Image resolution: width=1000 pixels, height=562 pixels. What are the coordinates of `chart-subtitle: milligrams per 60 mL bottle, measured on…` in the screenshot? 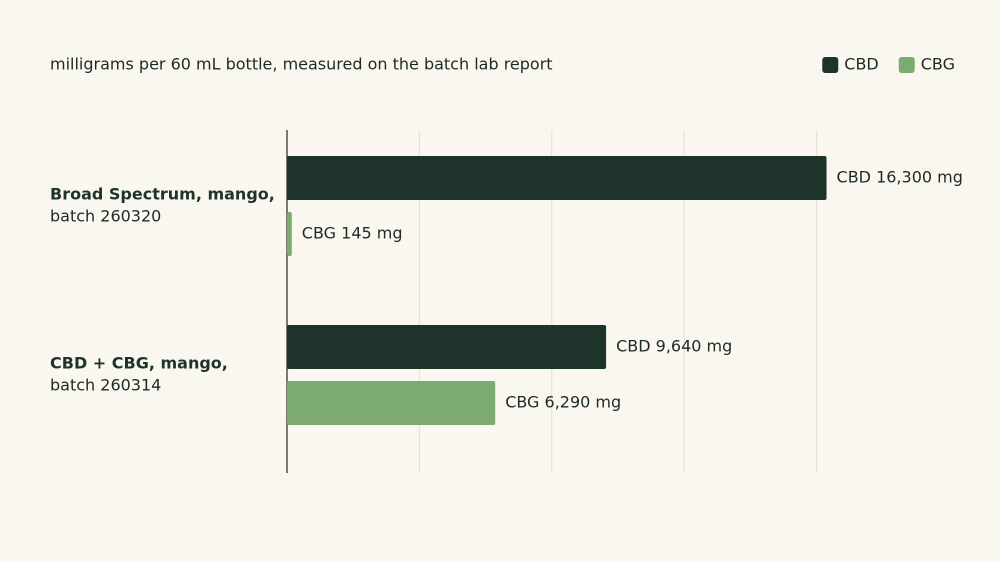 It's located at (301, 64).